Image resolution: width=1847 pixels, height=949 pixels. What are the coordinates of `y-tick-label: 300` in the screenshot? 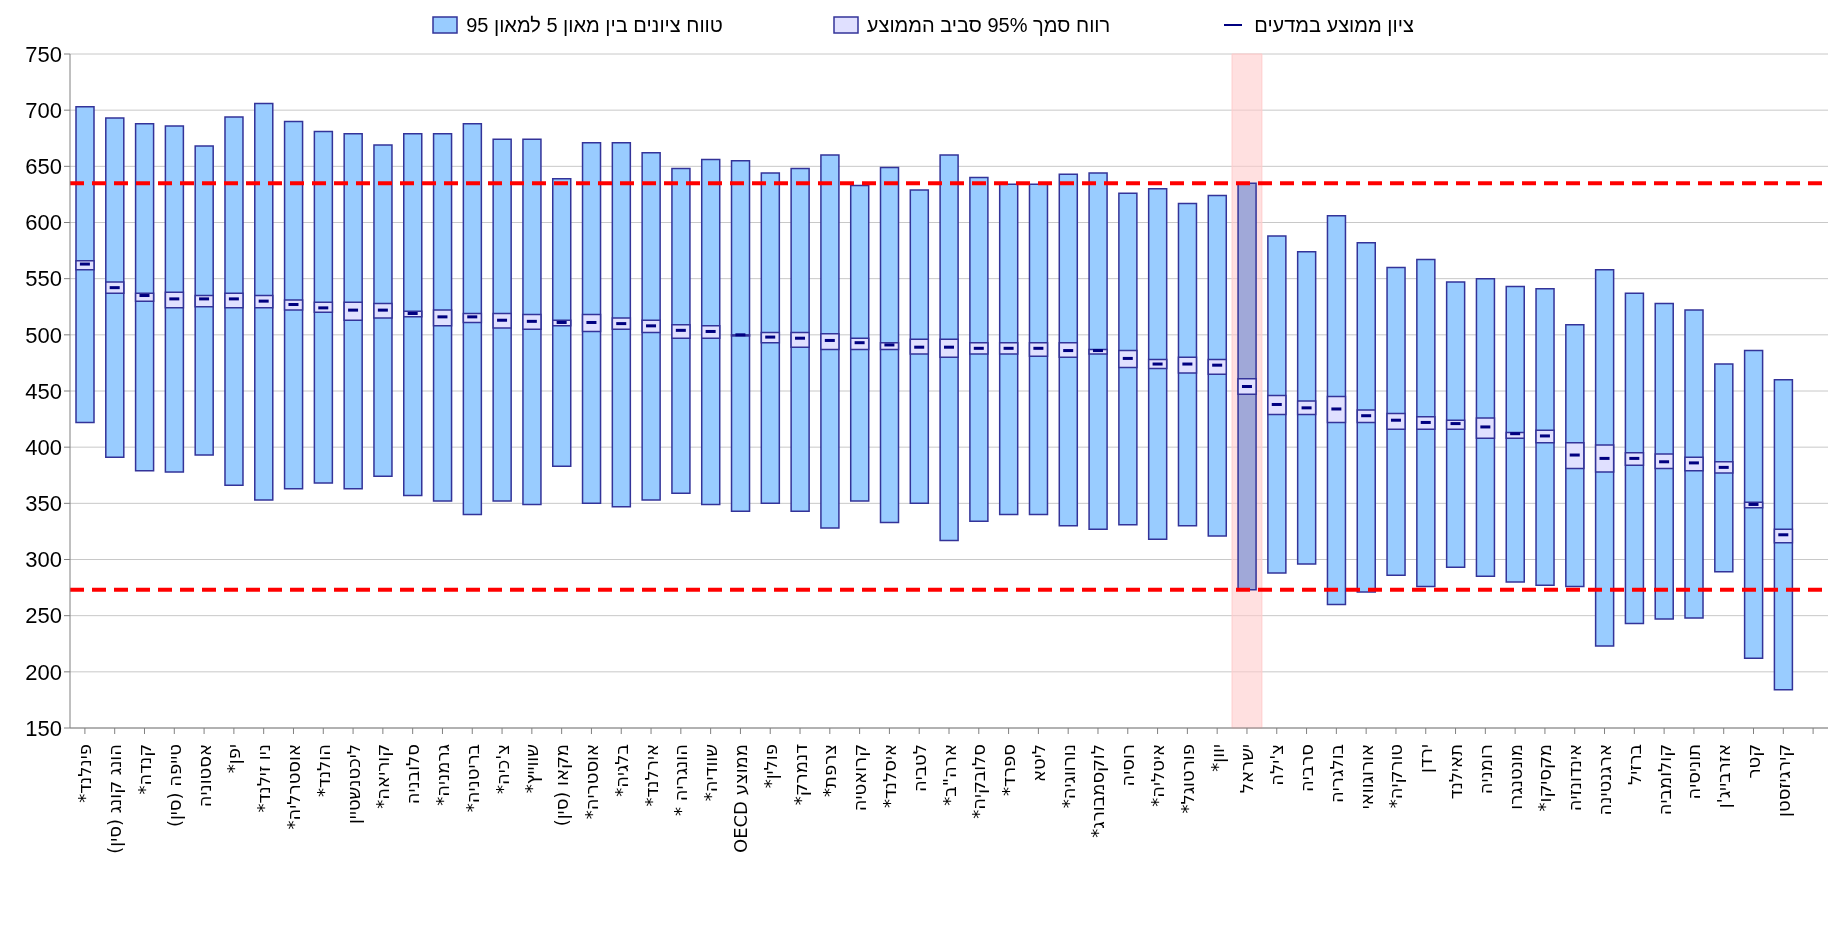 It's located at (43, 560).